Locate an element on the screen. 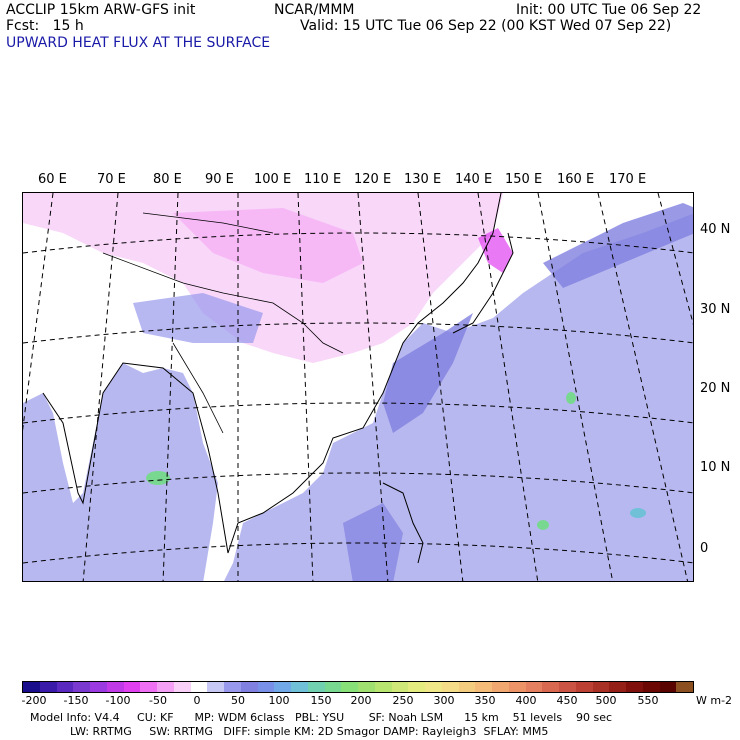 The height and width of the screenshot is (740, 740). lon-label: 70 E is located at coordinates (111, 179).